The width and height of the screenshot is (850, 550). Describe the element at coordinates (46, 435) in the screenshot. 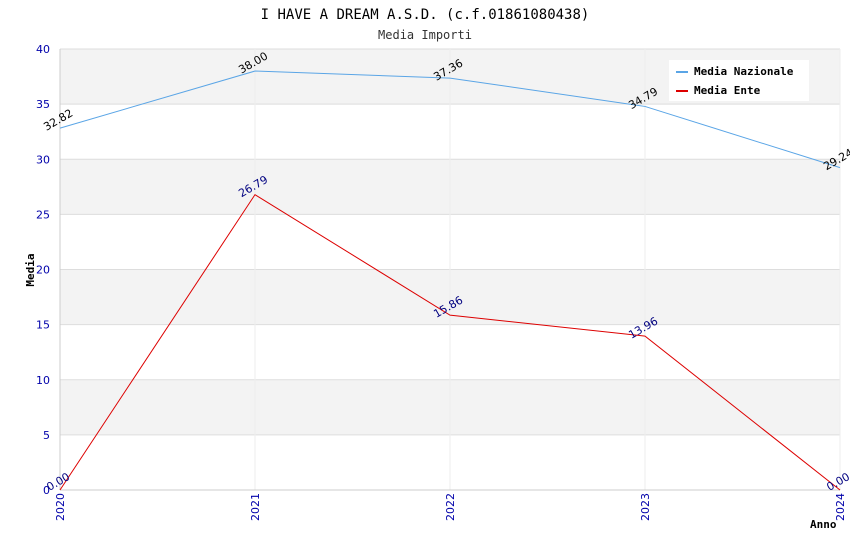

I see `y-tick-label: 5` at that location.